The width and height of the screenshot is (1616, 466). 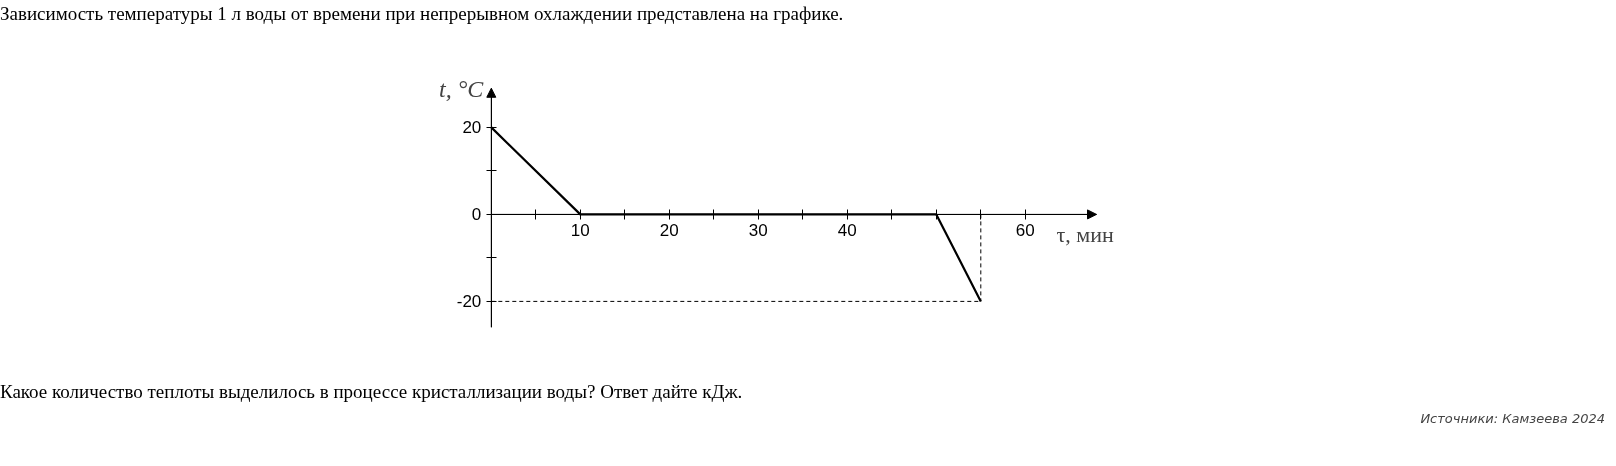 I want to click on y-tick-label: 20, so click(x=472, y=128).